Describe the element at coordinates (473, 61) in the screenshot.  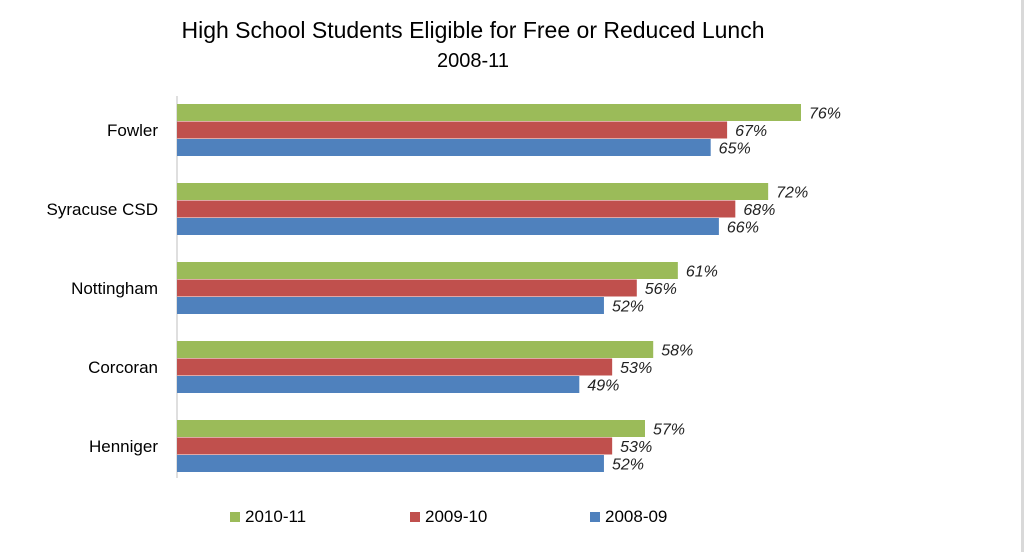
I see `chart-subtitle: 2008-11` at that location.